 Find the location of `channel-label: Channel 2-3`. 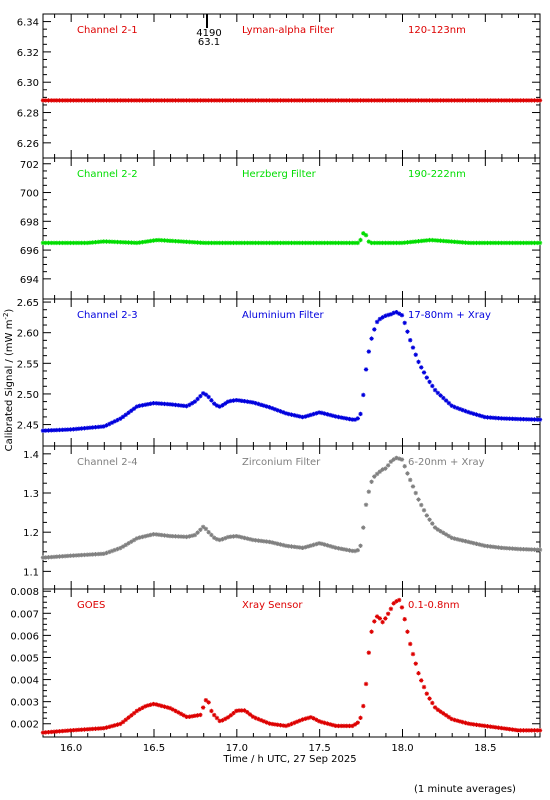

channel-label: Channel 2-3 is located at coordinates (107, 315).